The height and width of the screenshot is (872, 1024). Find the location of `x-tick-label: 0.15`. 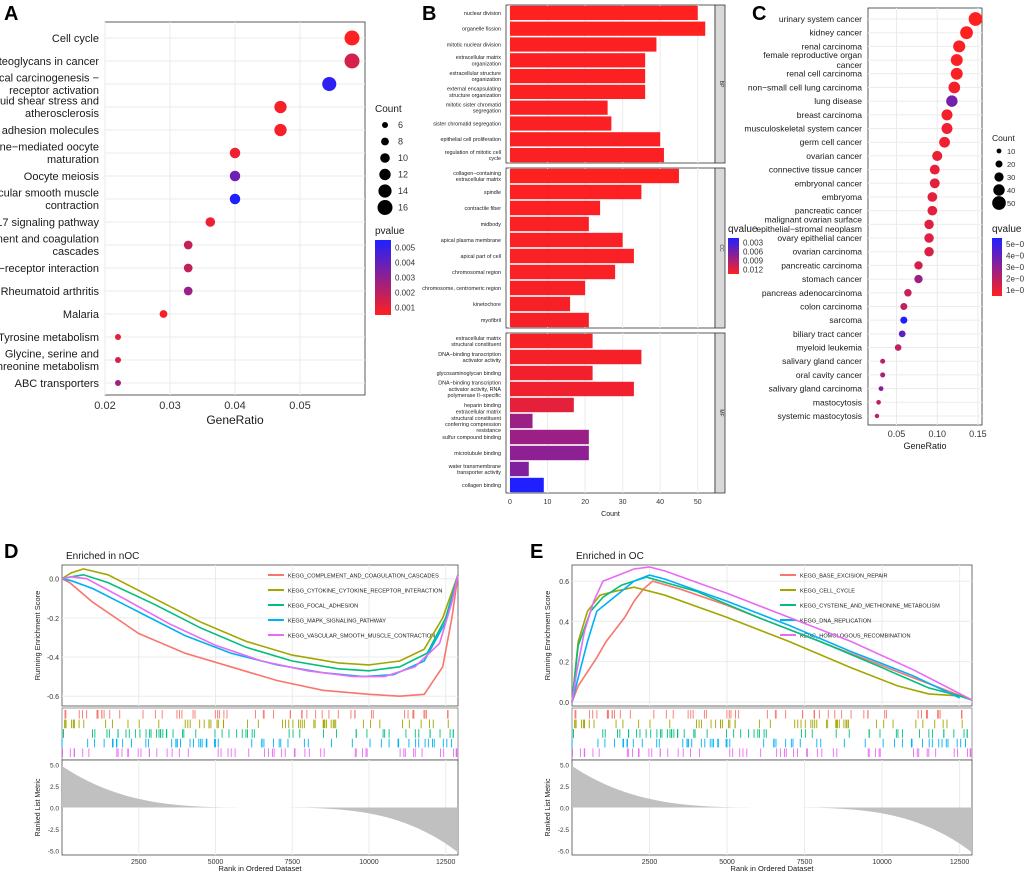

x-tick-label: 0.15 is located at coordinates (978, 434).